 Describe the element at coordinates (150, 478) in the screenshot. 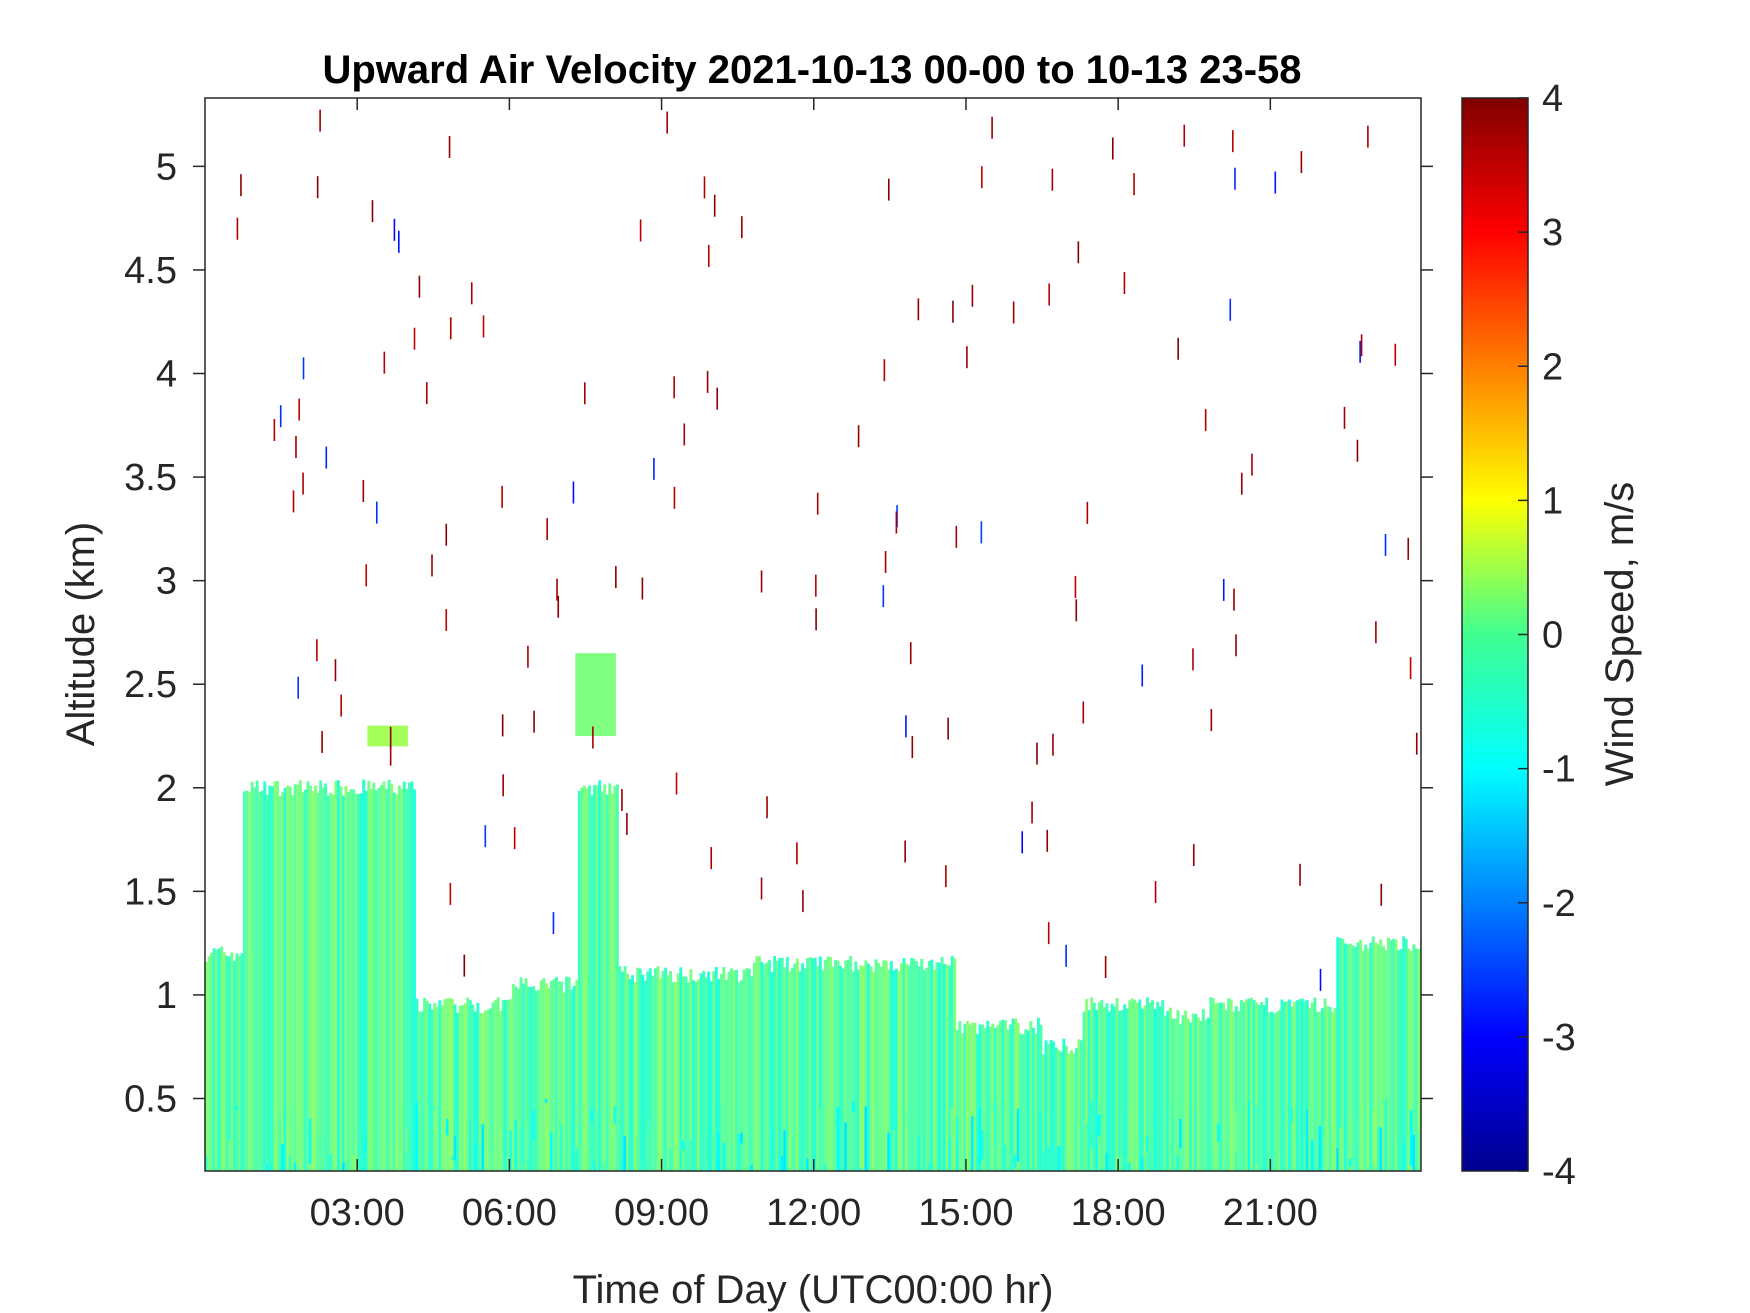

I see `y-tick-label: 3.5` at that location.